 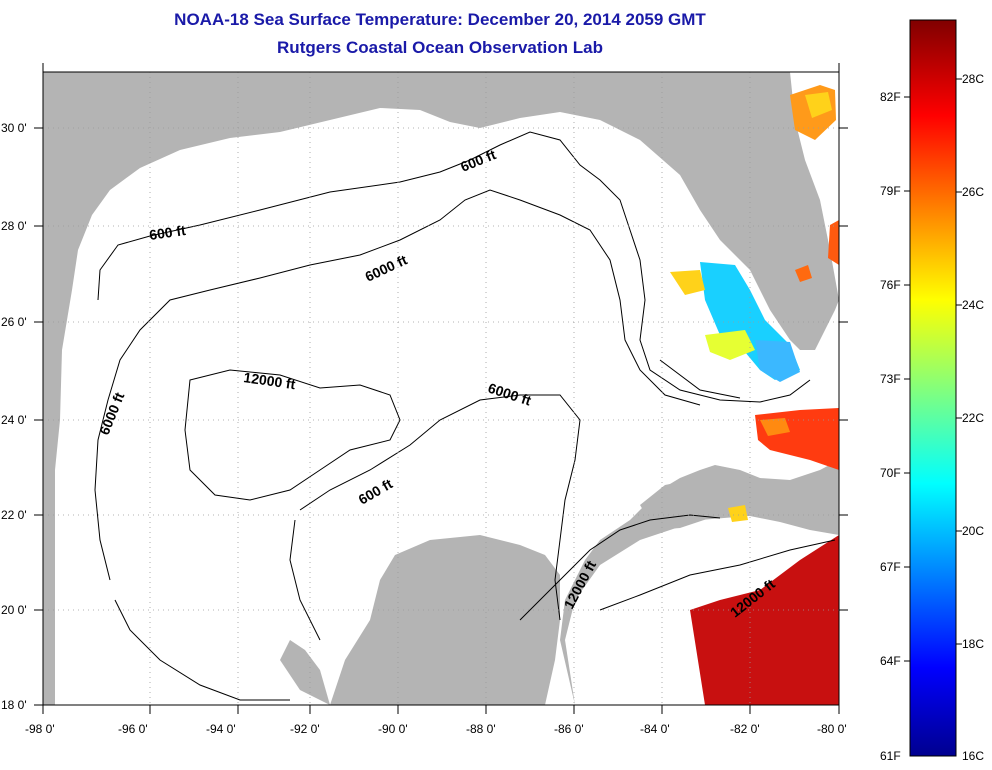 I want to click on colorbar-f-label: 70F, so click(x=890, y=473).